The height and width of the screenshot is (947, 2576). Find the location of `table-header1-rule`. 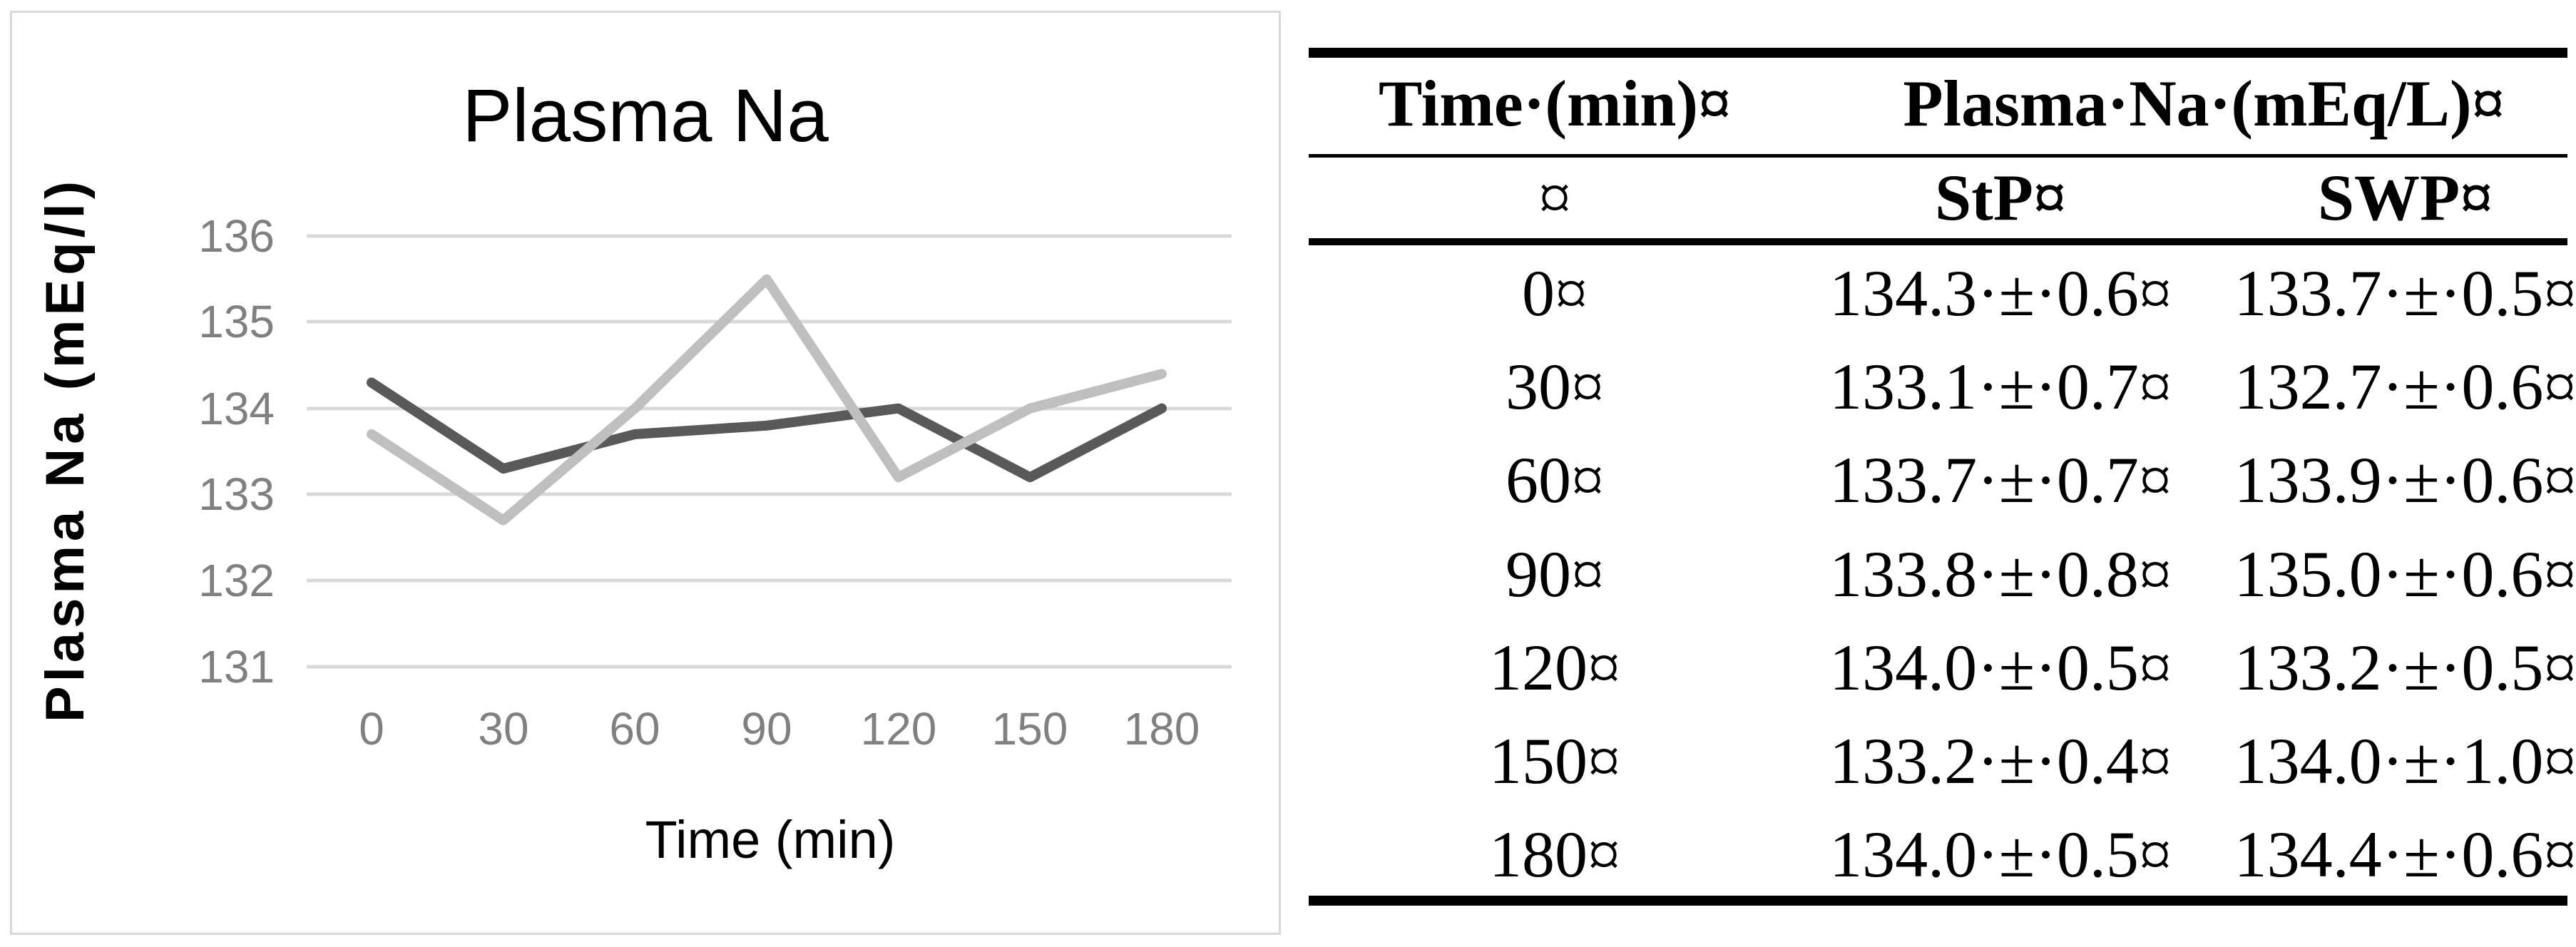

table-header1-rule is located at coordinates (1938, 156).